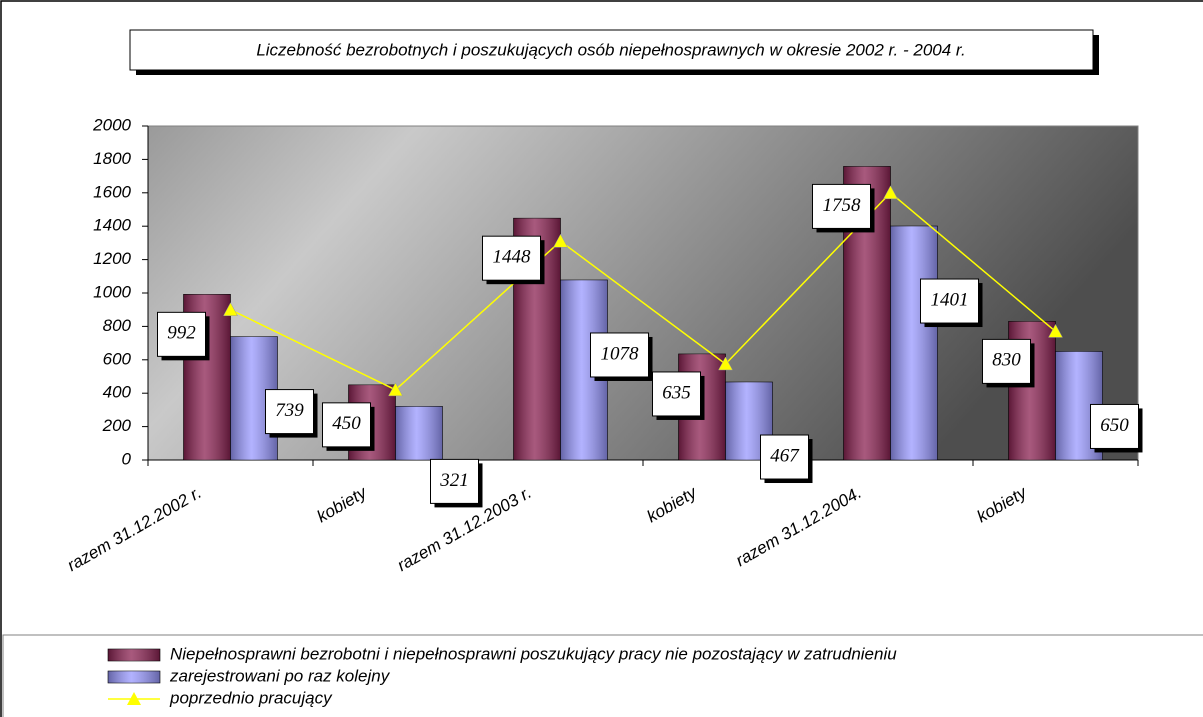  What do you see at coordinates (251, 697) in the screenshot?
I see `legend-label: poprzednio pracujący` at bounding box center [251, 697].